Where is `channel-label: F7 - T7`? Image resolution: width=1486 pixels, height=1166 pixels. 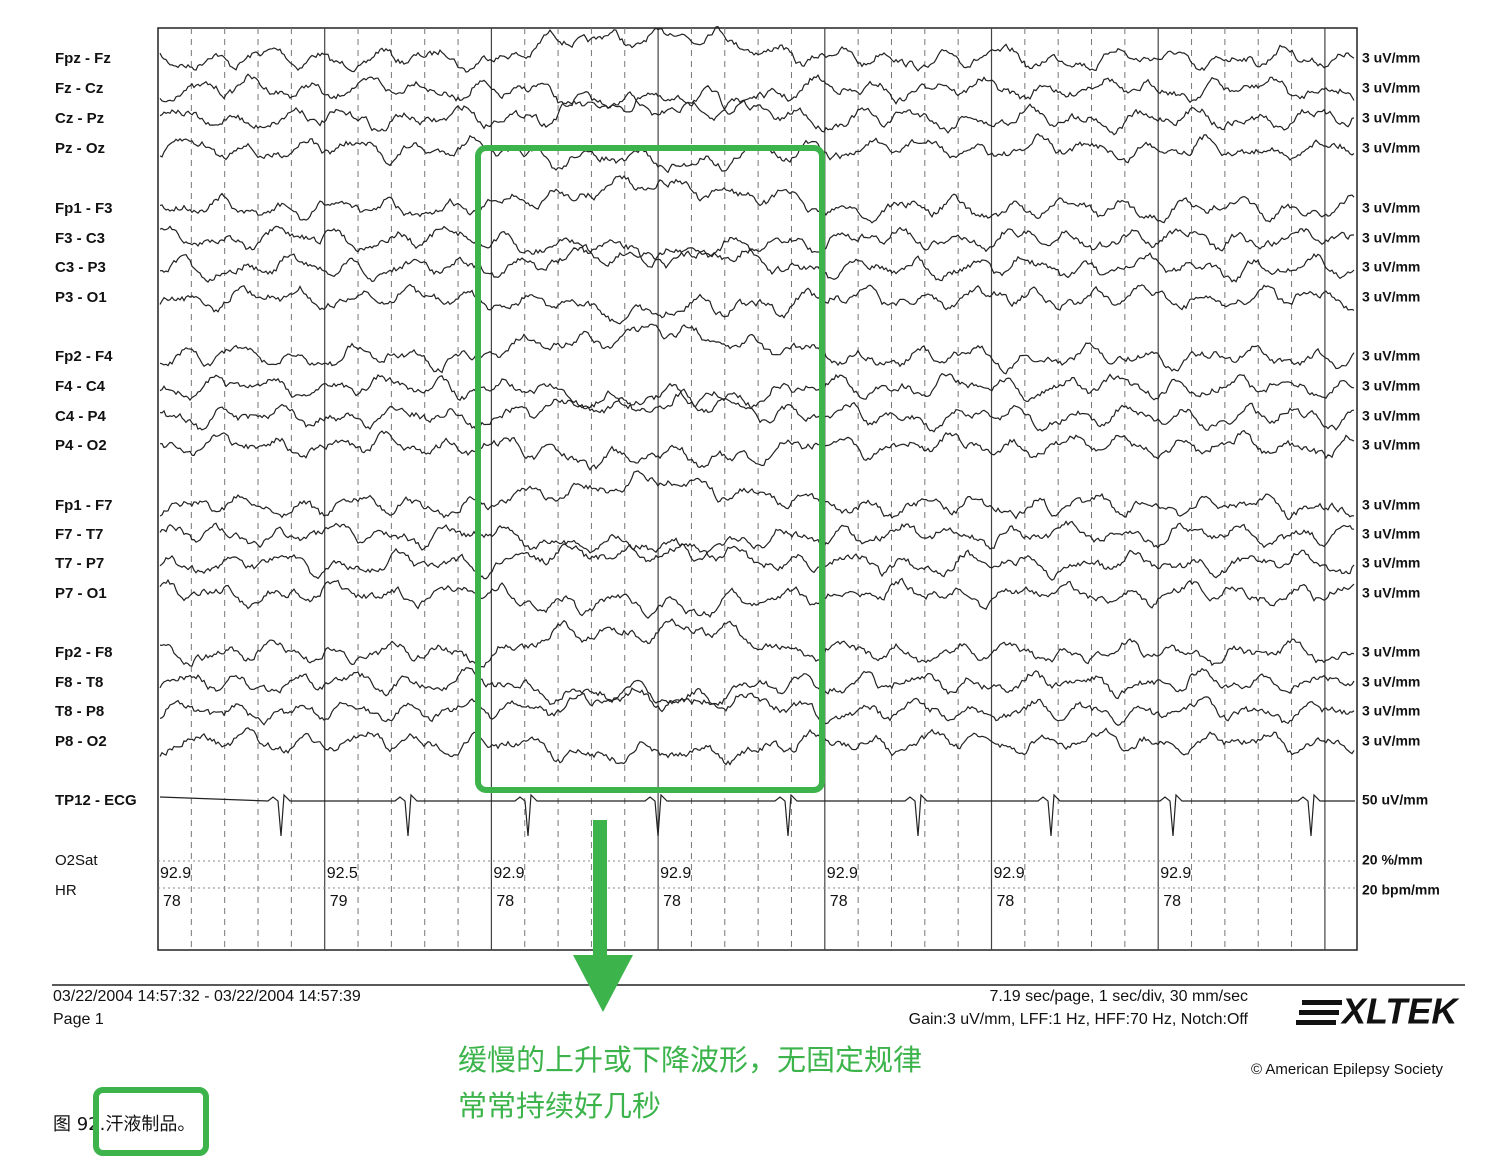
channel-label: F7 - T7 is located at coordinates (79, 534).